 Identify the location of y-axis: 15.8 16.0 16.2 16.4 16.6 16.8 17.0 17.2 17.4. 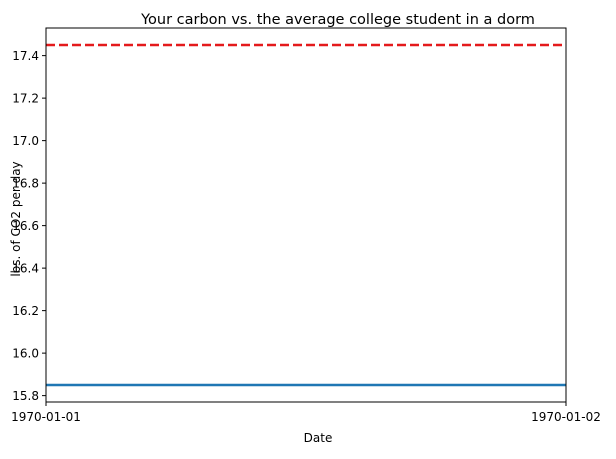
(29, 226).